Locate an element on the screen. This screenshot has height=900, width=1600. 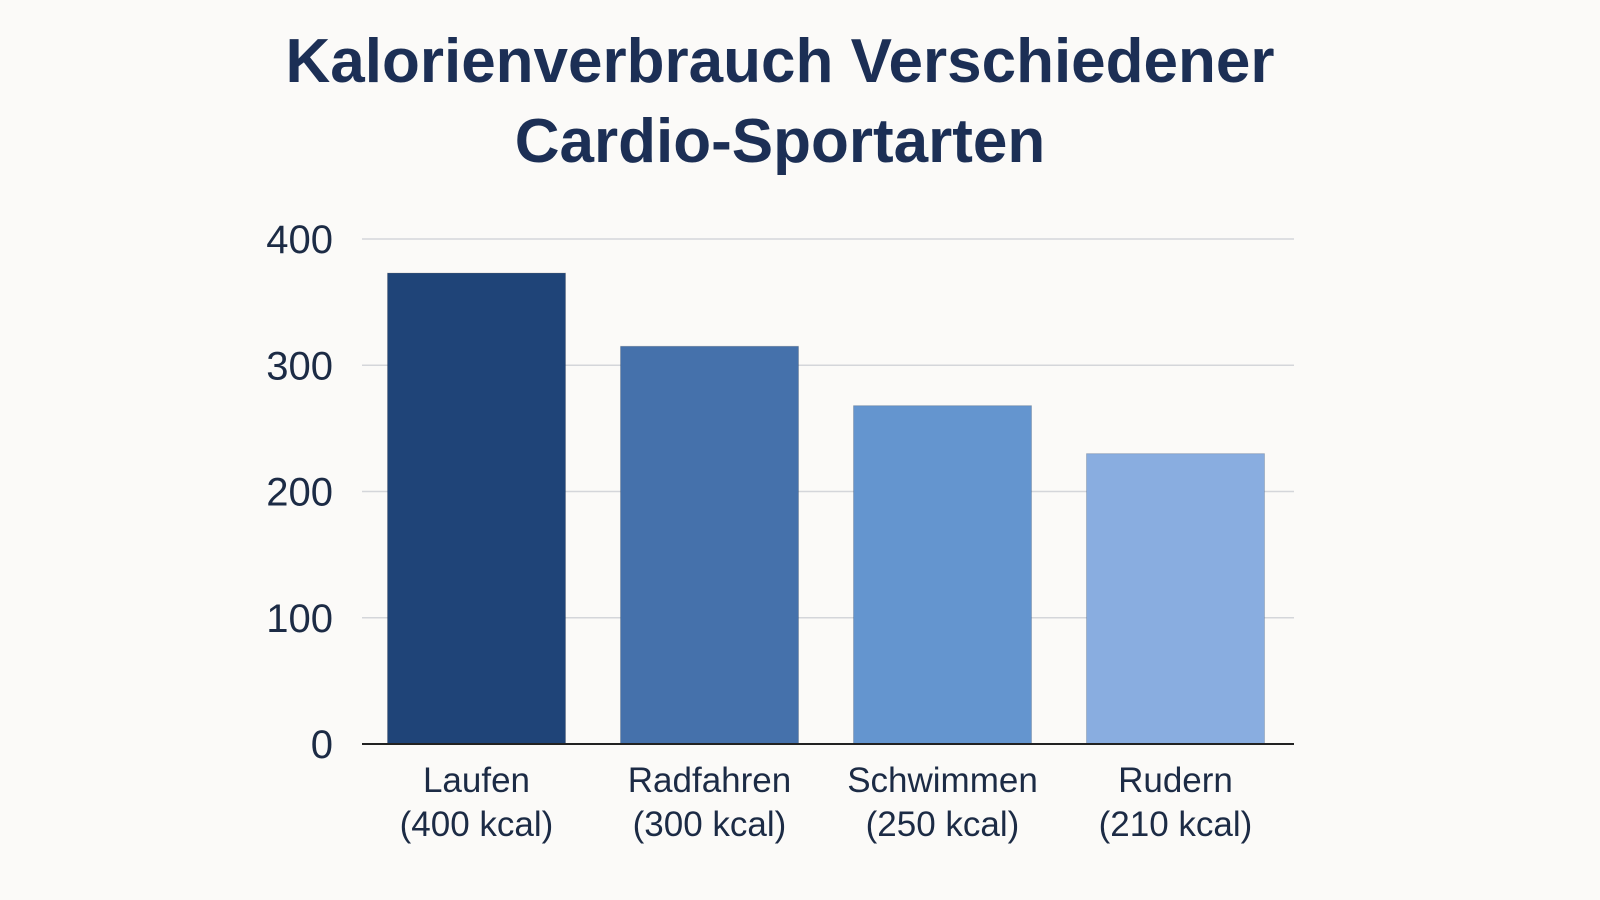
x-category-label: Radfahren is located at coordinates (709, 780).